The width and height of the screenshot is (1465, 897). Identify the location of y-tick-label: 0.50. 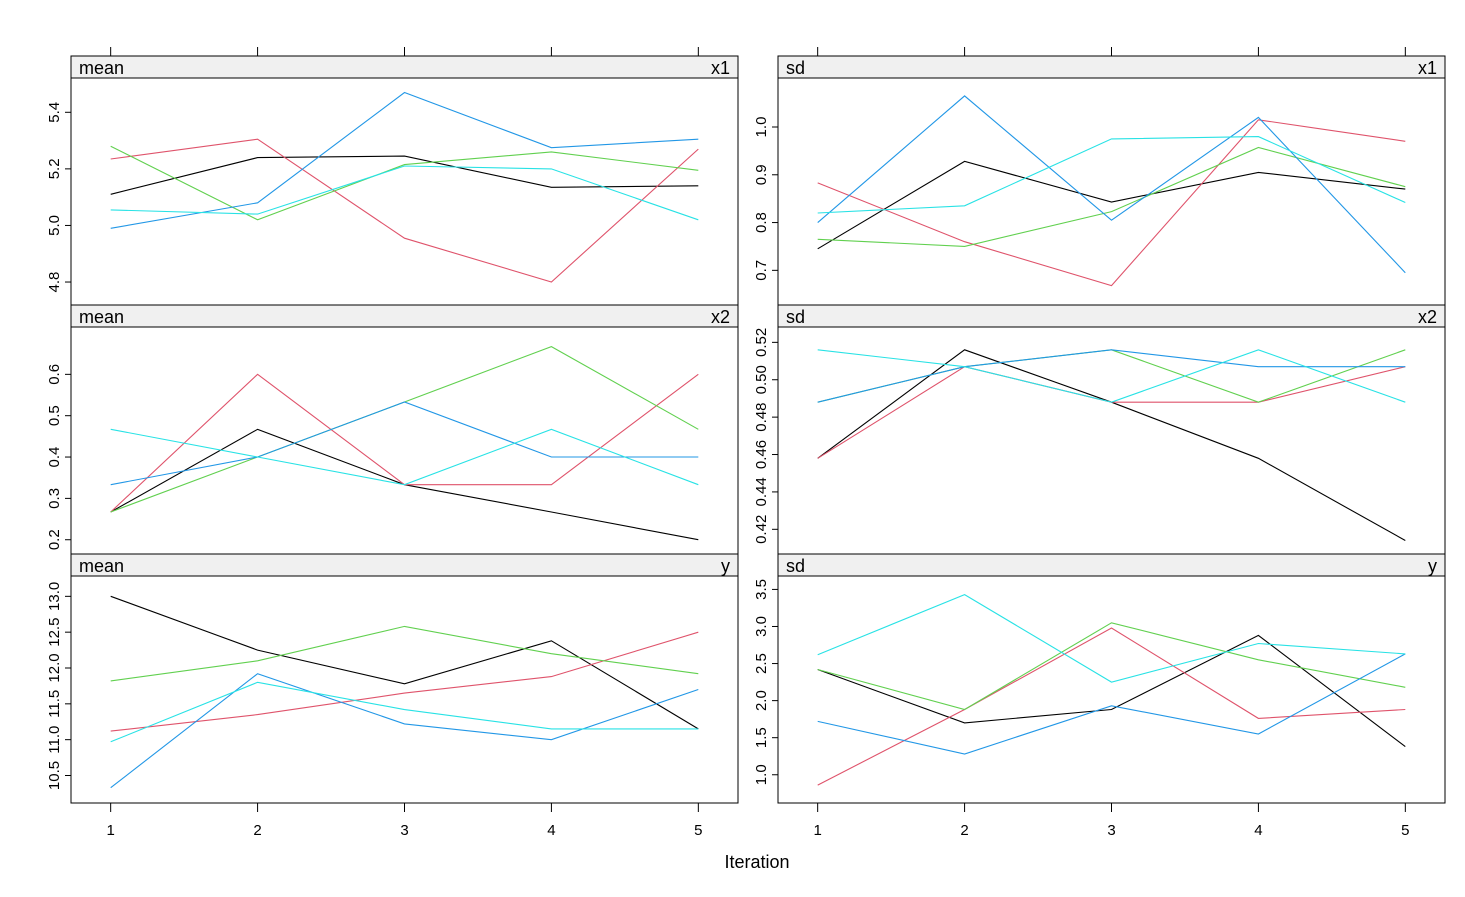
(761, 379).